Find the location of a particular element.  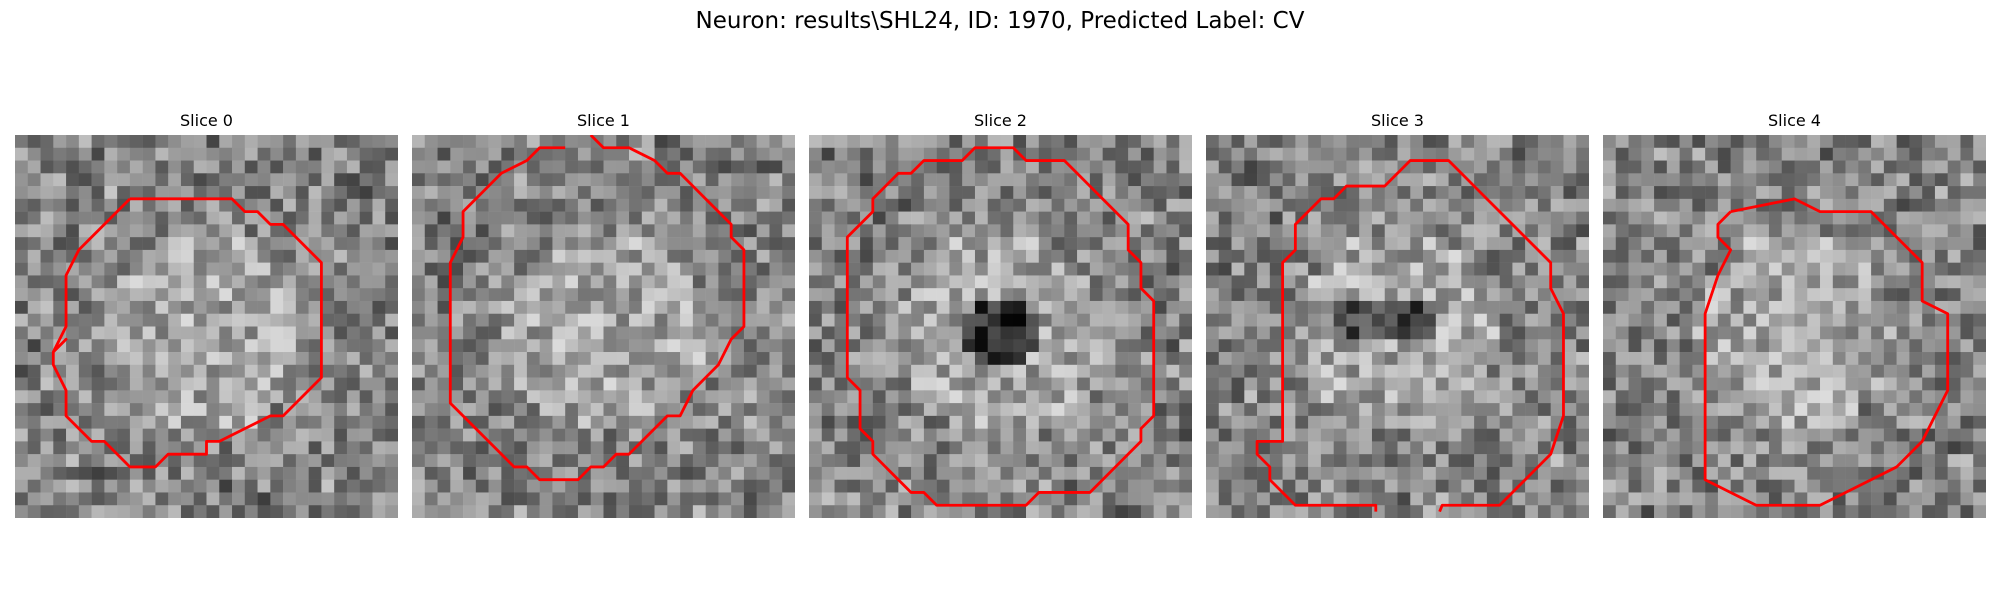

slice-panel-2: Slice 2 is located at coordinates (1000, 314).